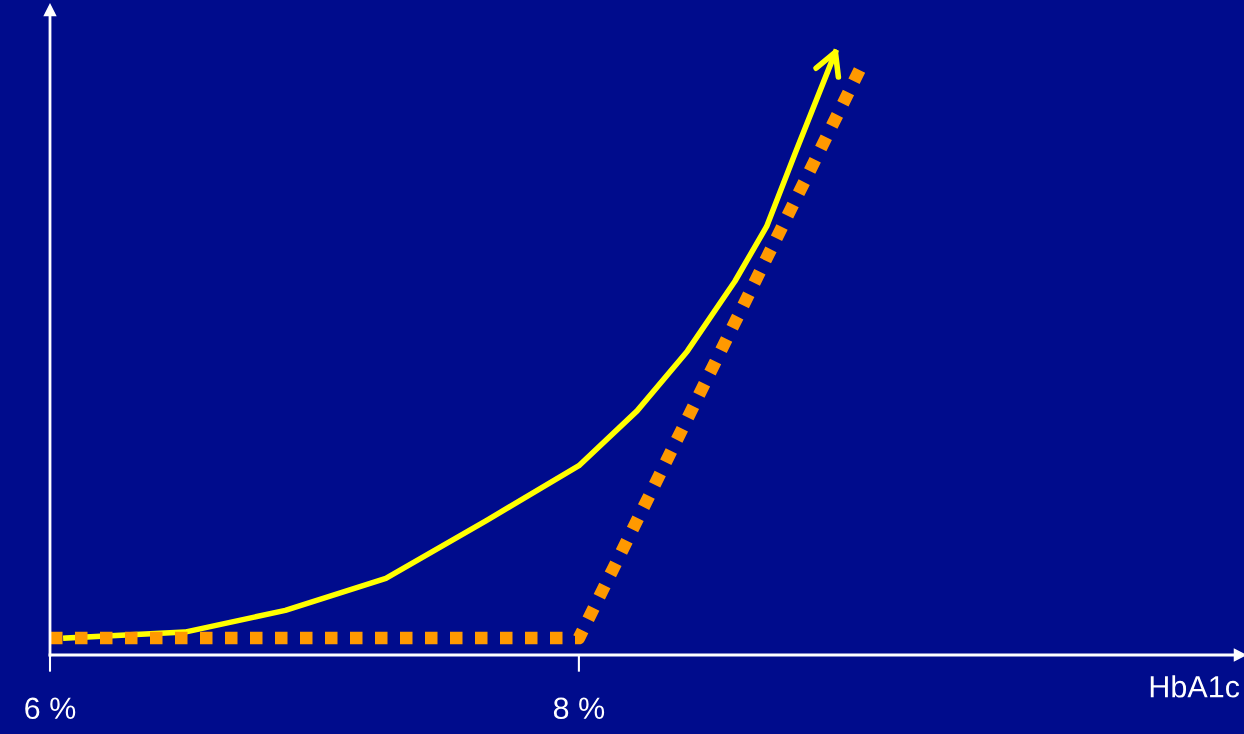 This screenshot has height=734, width=1244. What do you see at coordinates (50, 708) in the screenshot?
I see `x-tick-label: 6 %` at bounding box center [50, 708].